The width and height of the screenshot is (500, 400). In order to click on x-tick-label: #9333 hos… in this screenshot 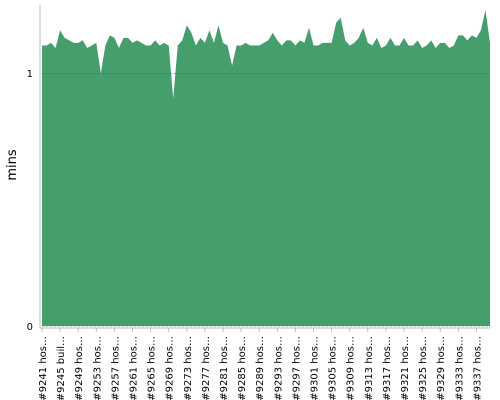, I will do `click(459, 368)`.